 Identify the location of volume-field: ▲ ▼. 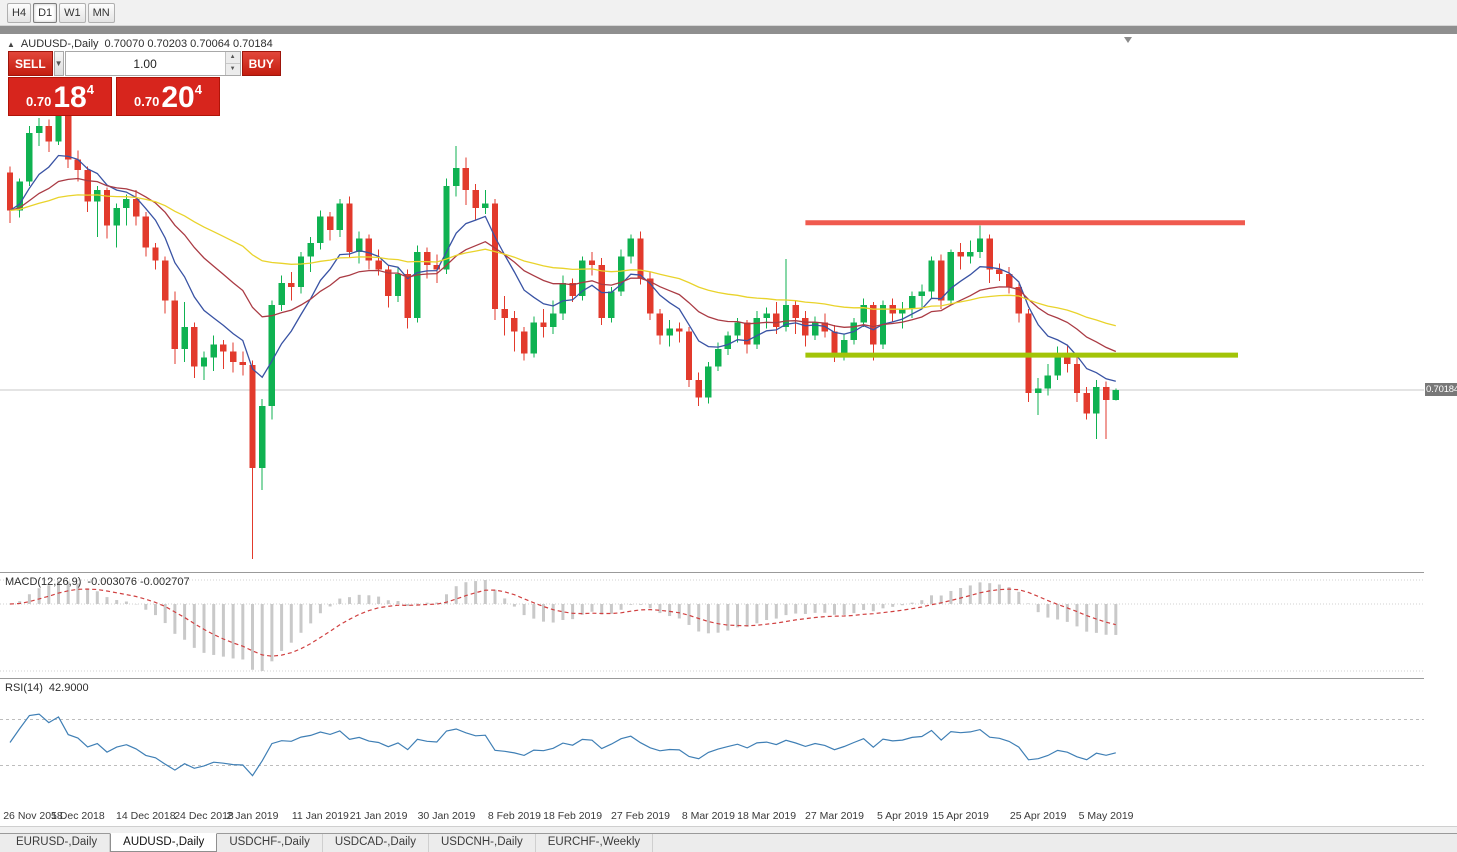
(152, 63).